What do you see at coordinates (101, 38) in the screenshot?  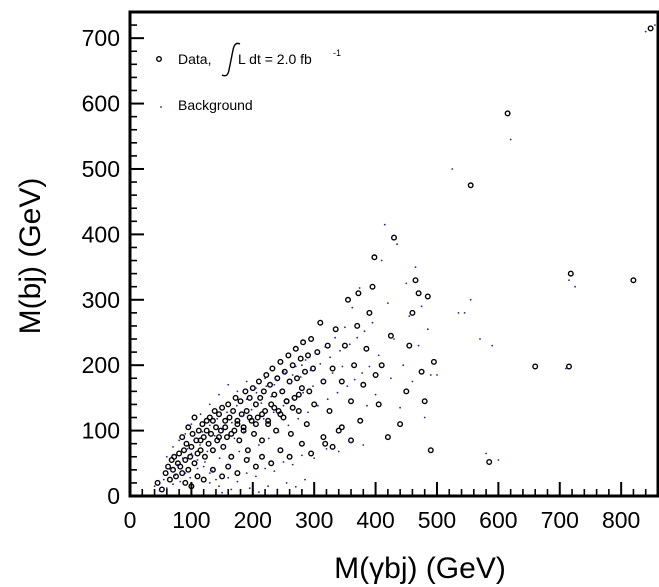 I see `y-tick-label: 700` at bounding box center [101, 38].